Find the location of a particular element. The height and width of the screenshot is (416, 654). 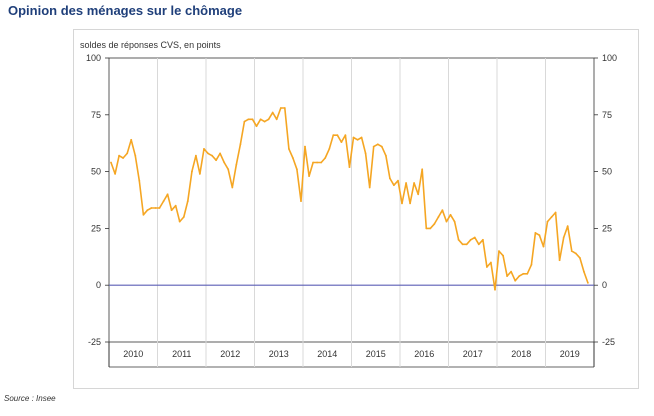

y-tick-label-right: 75 is located at coordinates (607, 115).